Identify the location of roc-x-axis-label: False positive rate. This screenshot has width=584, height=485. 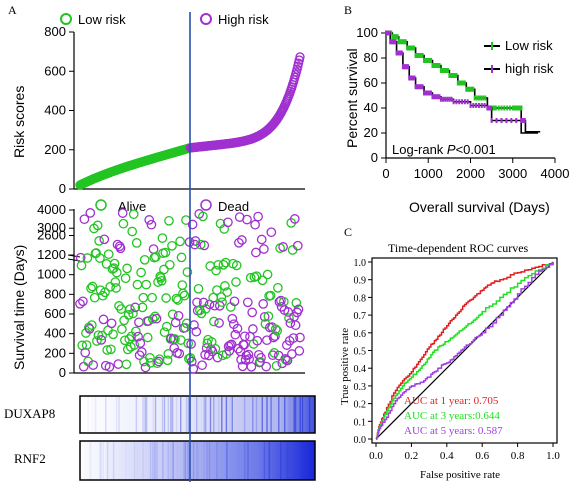
(460, 475).